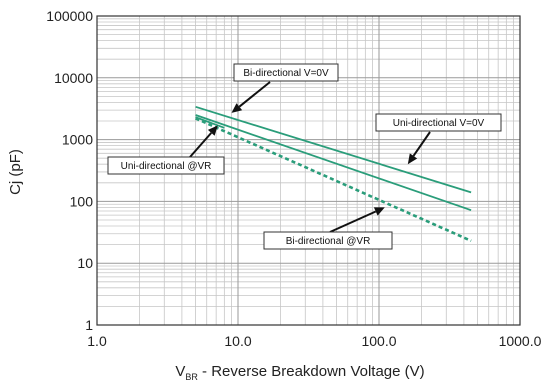 This screenshot has height=385, width=549. Describe the element at coordinates (180, 371) in the screenshot. I see `x-axis-label-symbol: V` at that location.